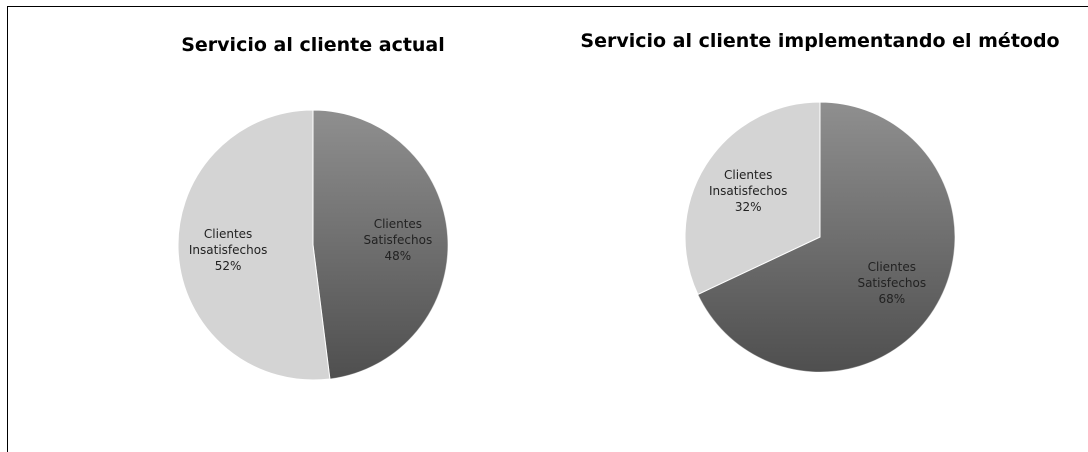 The height and width of the screenshot is (452, 1088). I want to click on data-label: Clientes Insatisfechos 52%, so click(228, 250).